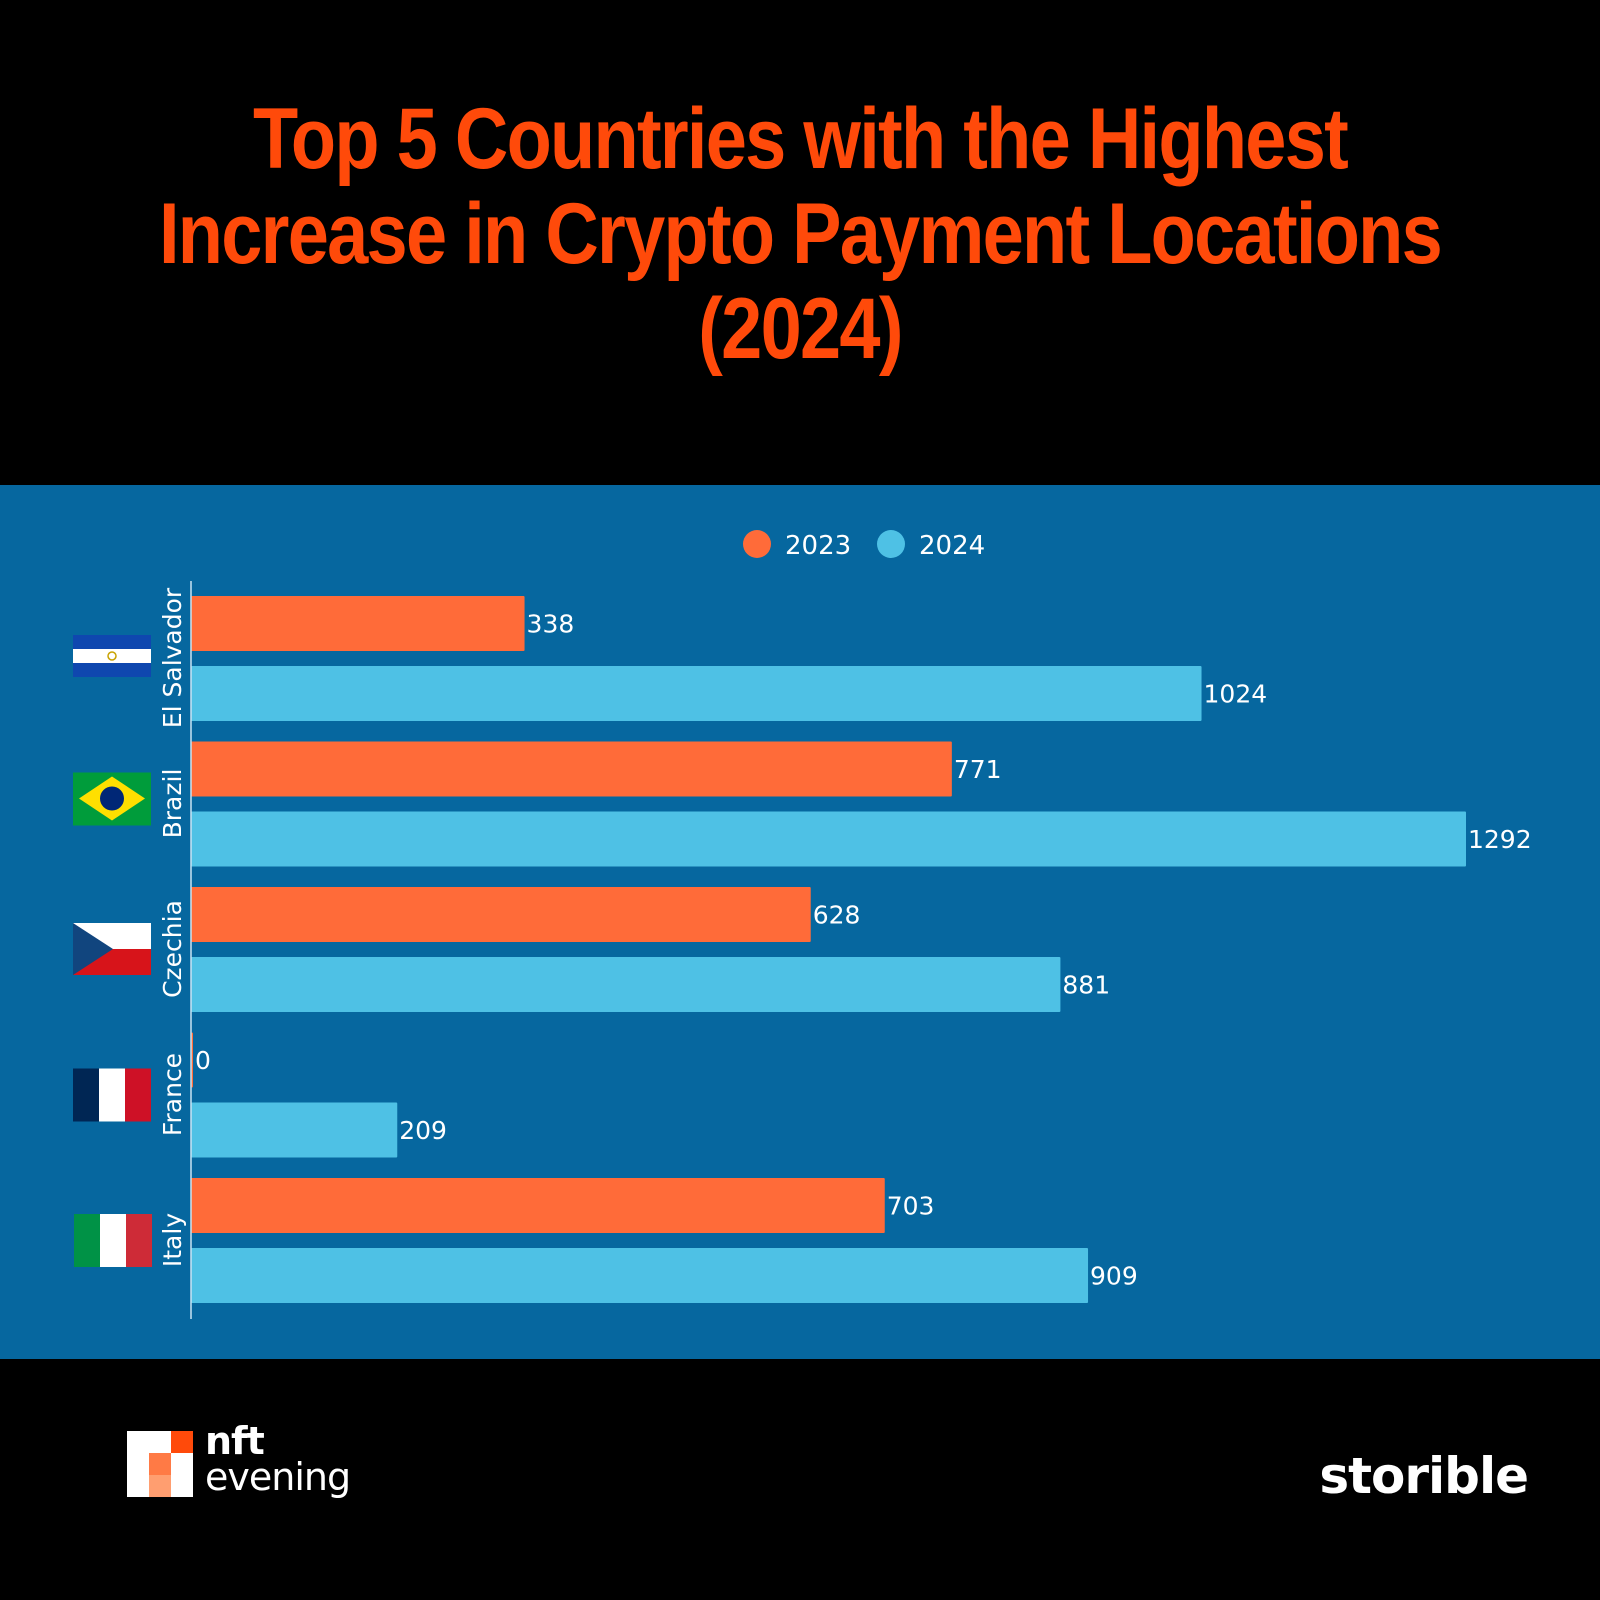 The image size is (1600, 1600). What do you see at coordinates (1500, 839) in the screenshot?
I see `data-label: 1292` at bounding box center [1500, 839].